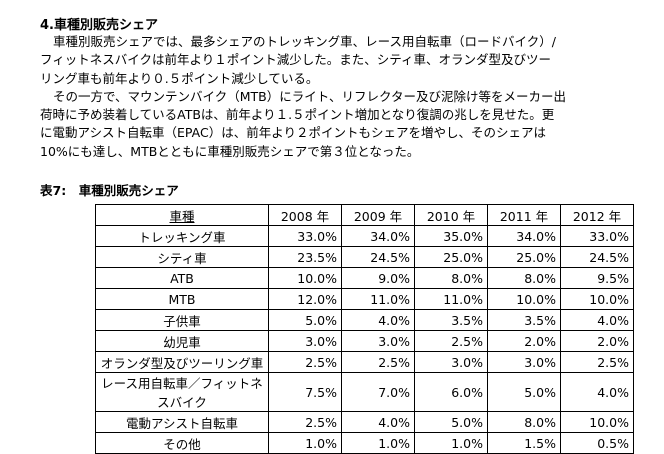 This screenshot has width=664, height=454. Describe the element at coordinates (524, 443) in the screenshot. I see `cell: 1.5%` at that location.